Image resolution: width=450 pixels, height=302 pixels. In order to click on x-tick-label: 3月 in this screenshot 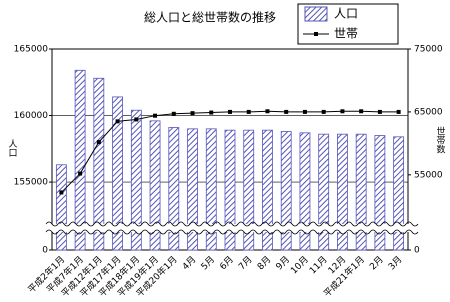, I will do `click(395, 263)`.